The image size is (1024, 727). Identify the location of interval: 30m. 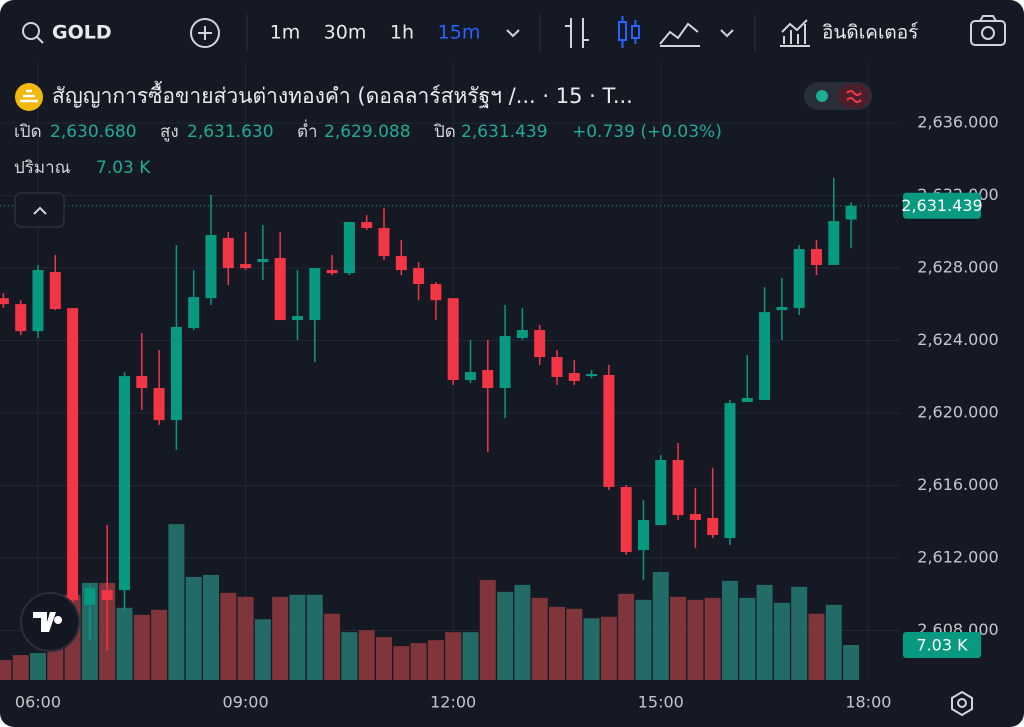
(345, 33).